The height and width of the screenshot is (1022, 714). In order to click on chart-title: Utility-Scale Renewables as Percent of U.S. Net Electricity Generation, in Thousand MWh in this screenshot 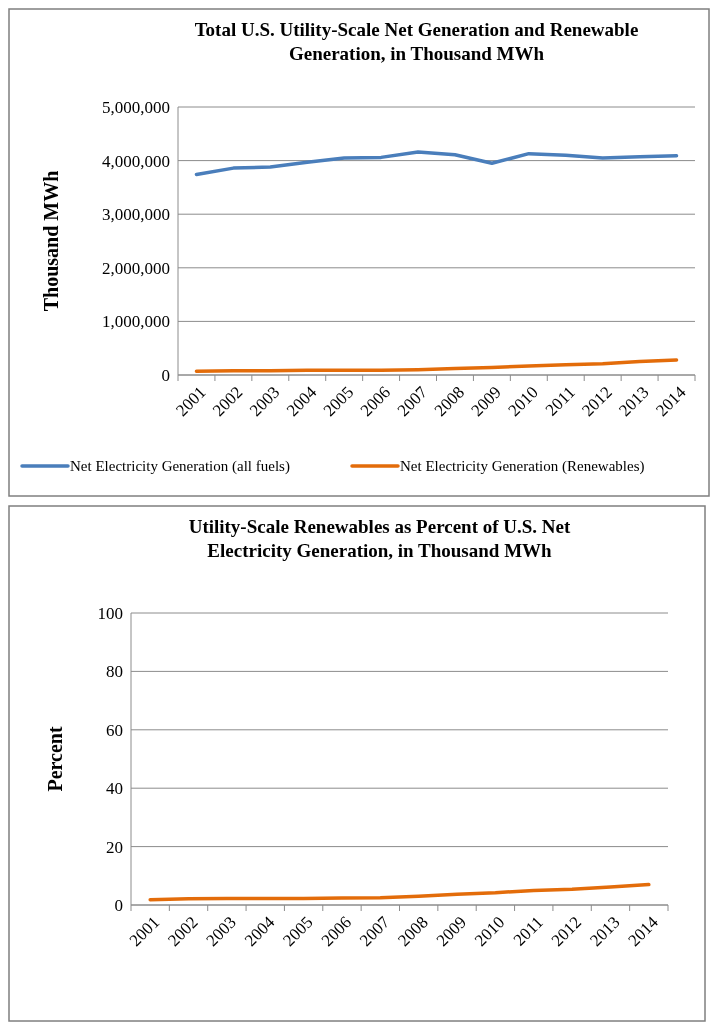, I will do `click(380, 538)`.